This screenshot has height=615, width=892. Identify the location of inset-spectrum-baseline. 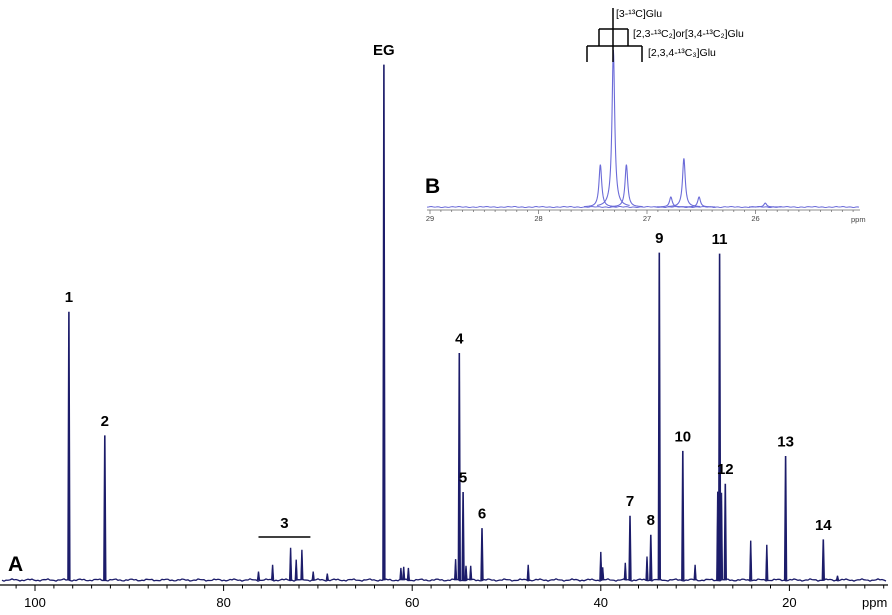
(643, 207).